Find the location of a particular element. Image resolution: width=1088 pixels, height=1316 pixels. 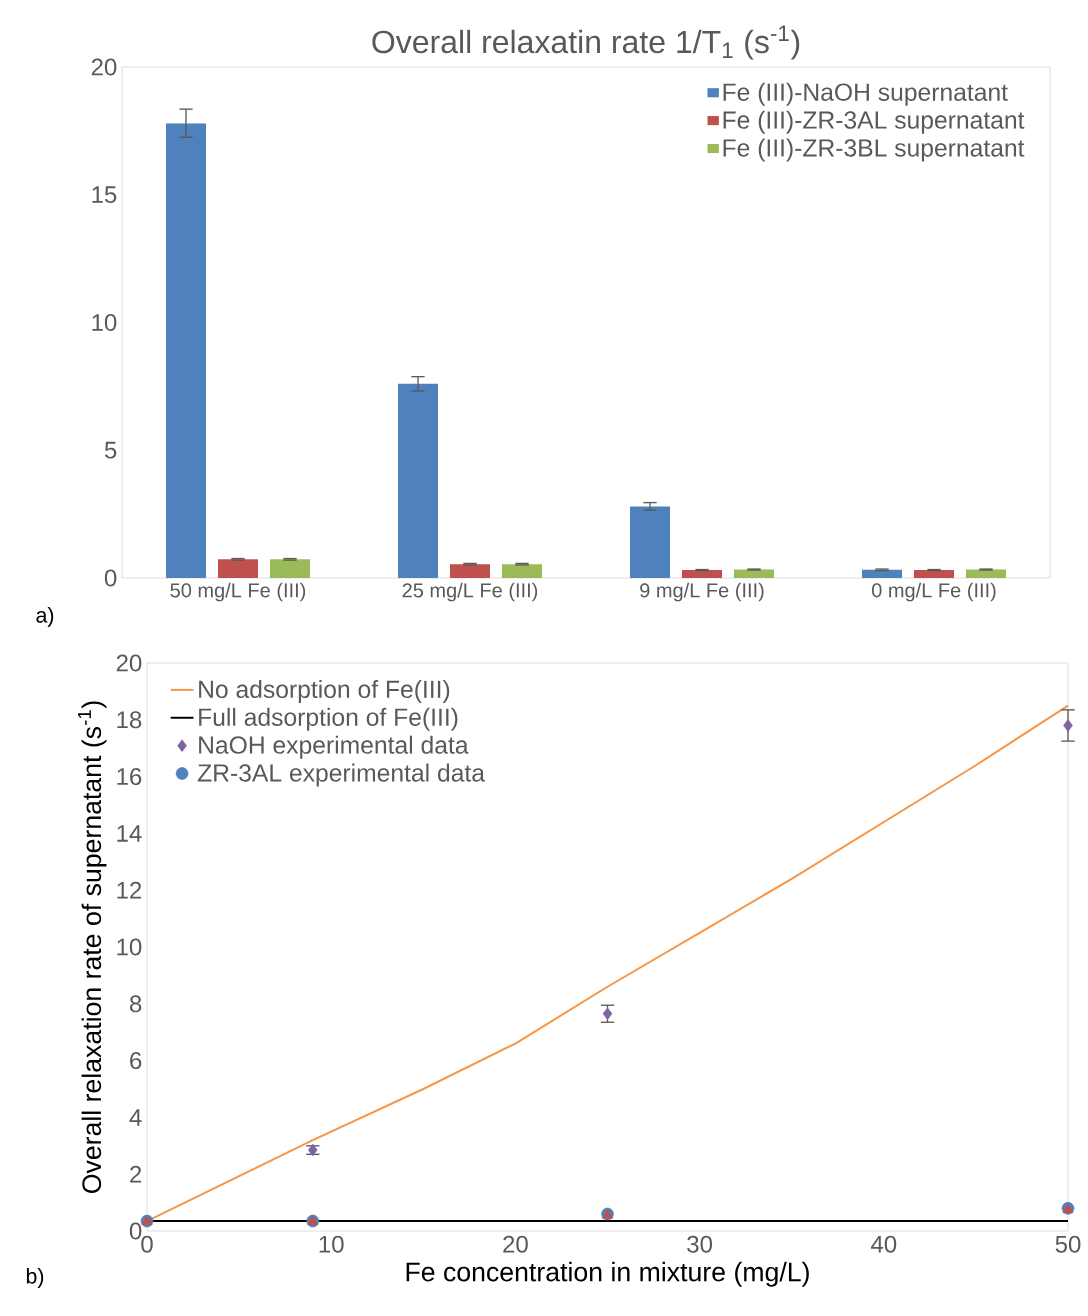

x-tick-label: 30 is located at coordinates (700, 1244).